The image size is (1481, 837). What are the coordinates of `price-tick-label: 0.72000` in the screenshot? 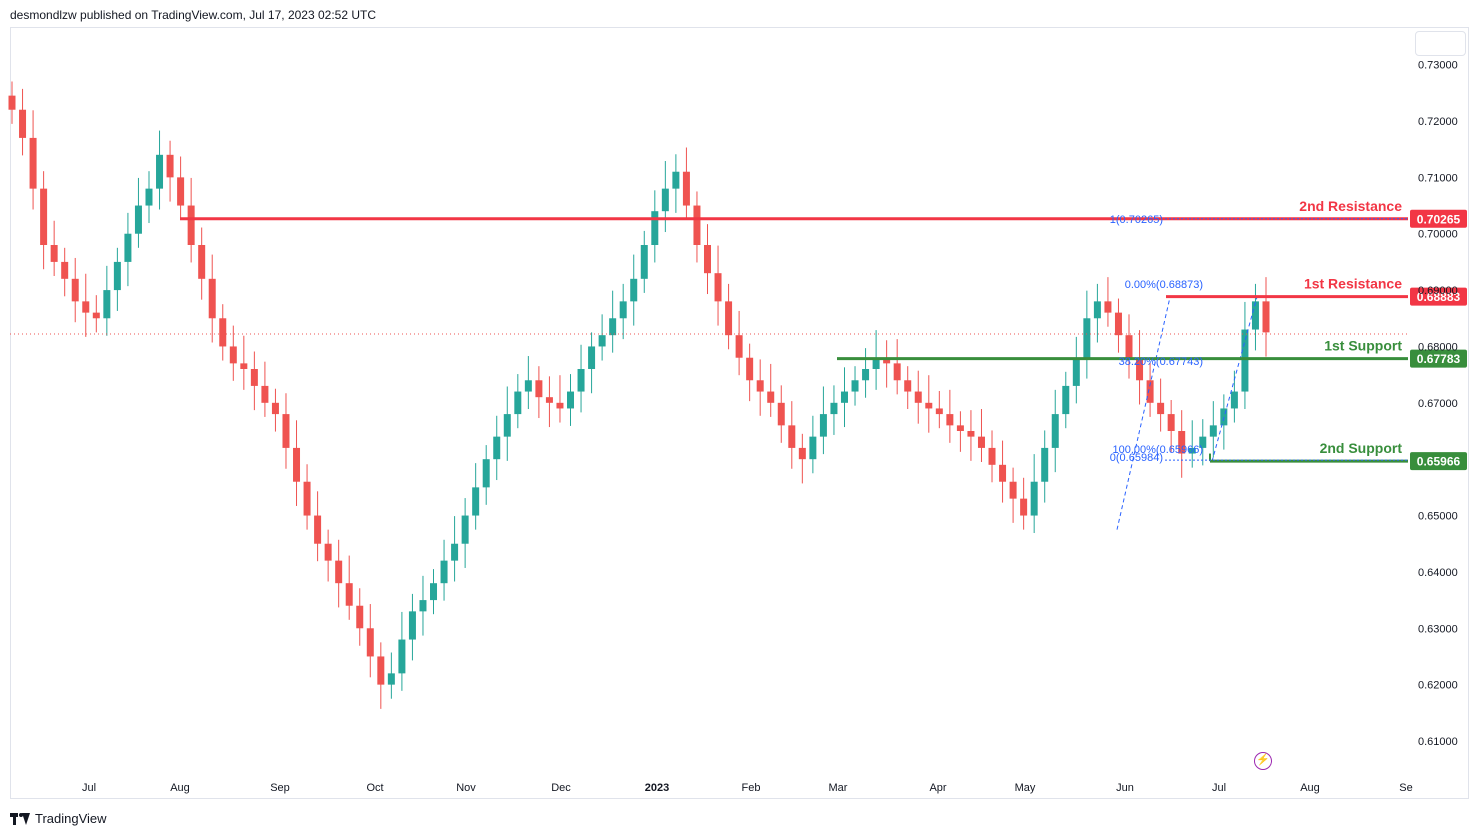 It's located at (1438, 122).